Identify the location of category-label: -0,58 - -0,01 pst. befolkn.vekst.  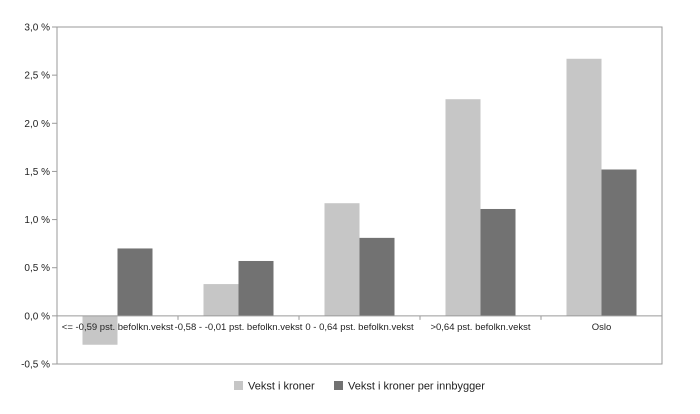
(239, 327).